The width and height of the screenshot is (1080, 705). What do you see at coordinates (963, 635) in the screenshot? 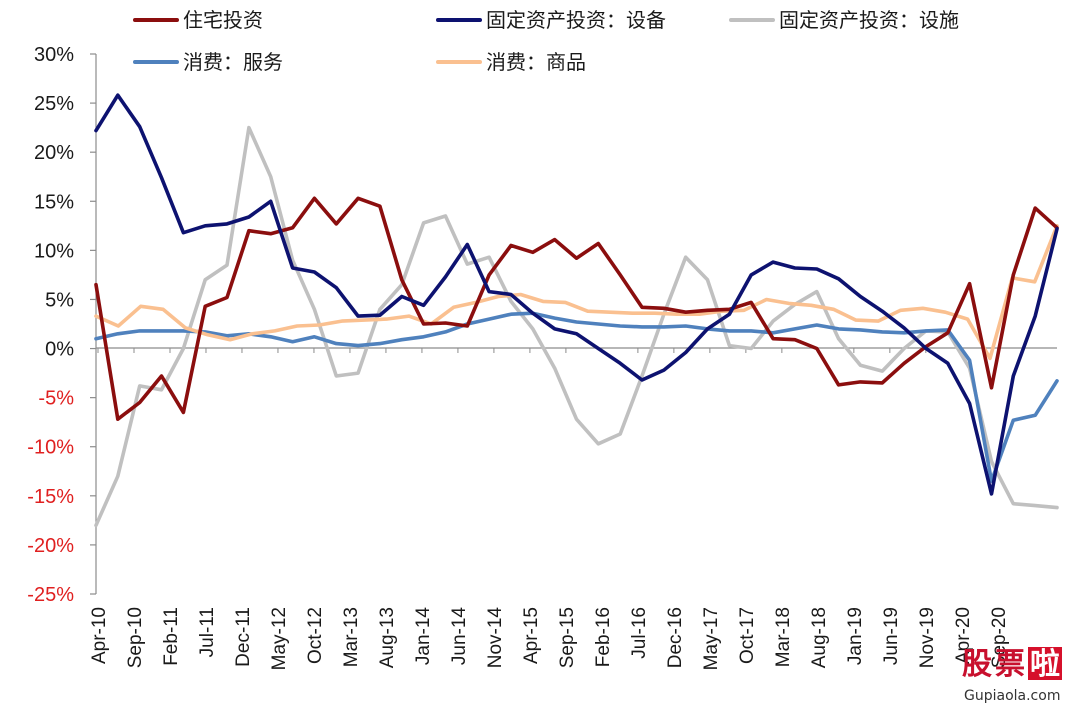
I see `x-tick-label: Apr-20` at bounding box center [963, 635].